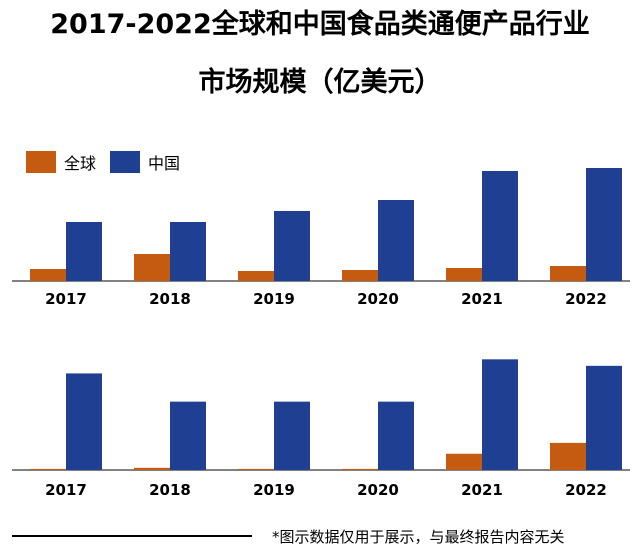 Image resolution: width=640 pixels, height=554 pixels. I want to click on legend-swatch-china, so click(125, 162).